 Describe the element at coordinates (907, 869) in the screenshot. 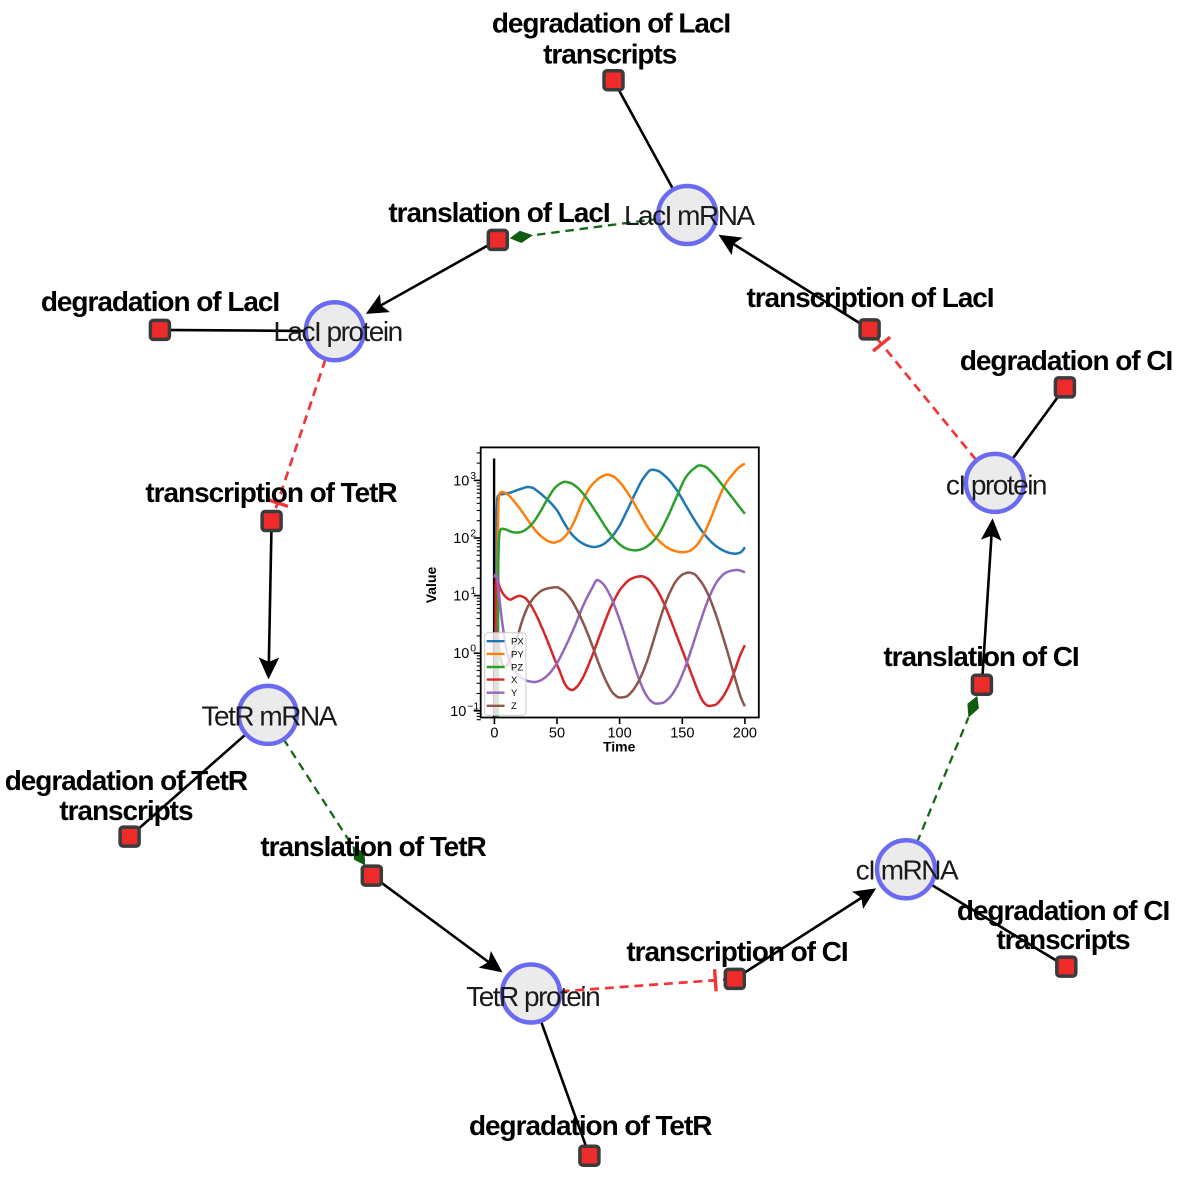

I see `svg-text: cI mRNA` at that location.